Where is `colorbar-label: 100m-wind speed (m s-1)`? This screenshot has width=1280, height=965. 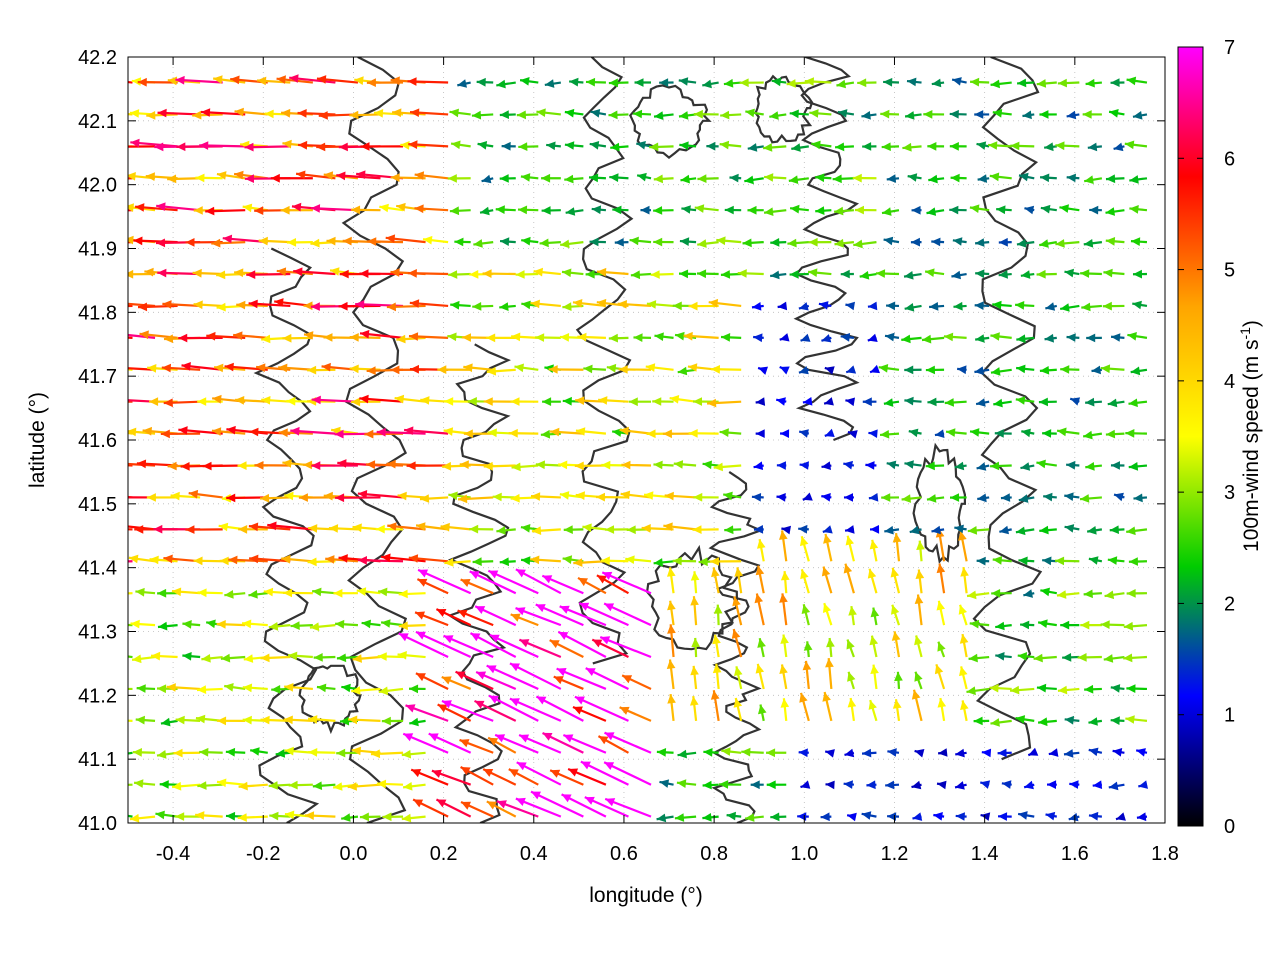 colorbar-label: 100m-wind speed (m s-1) is located at coordinates (1250, 436).